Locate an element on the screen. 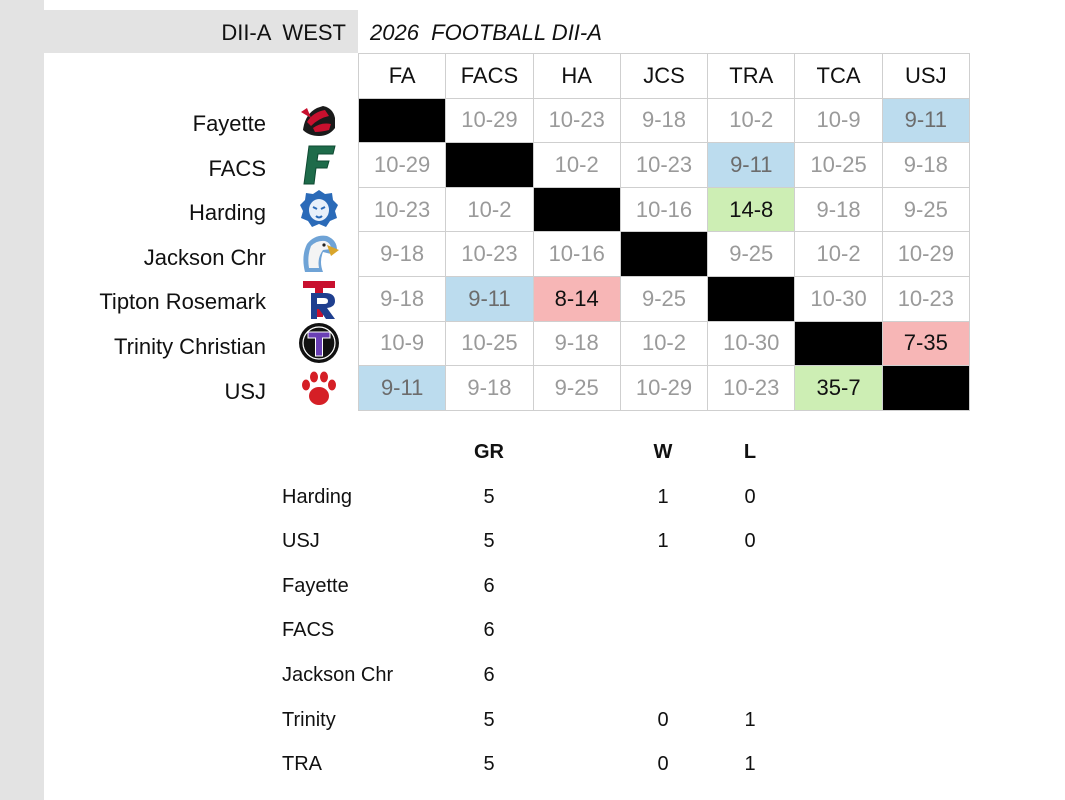 The image size is (1065, 800). region-label: DII-A WEST is located at coordinates (283, 32).